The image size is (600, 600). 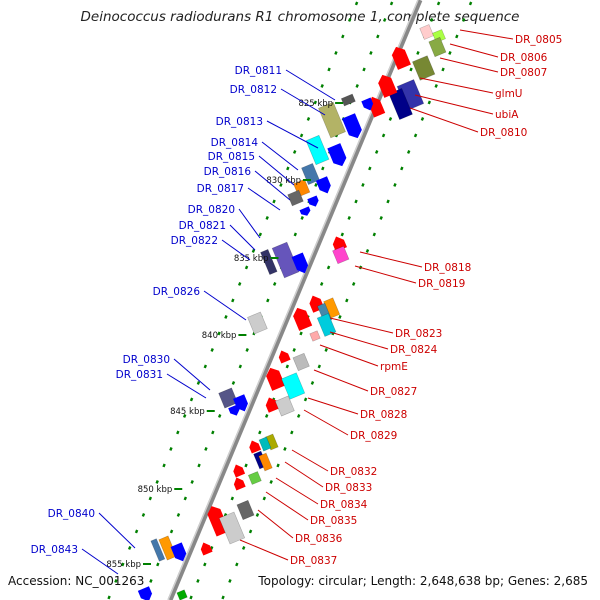 What do you see at coordinates (71, 514) in the screenshot?
I see `gene-label-dr_0840: DR_0840` at bounding box center [71, 514].